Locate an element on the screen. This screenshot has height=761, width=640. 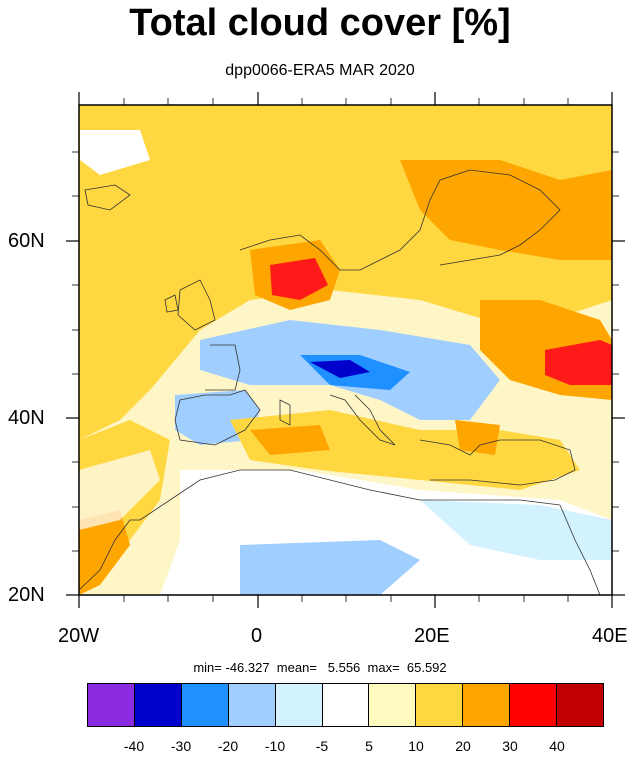
lat-label-60n: 60N is located at coordinates (26, 241).